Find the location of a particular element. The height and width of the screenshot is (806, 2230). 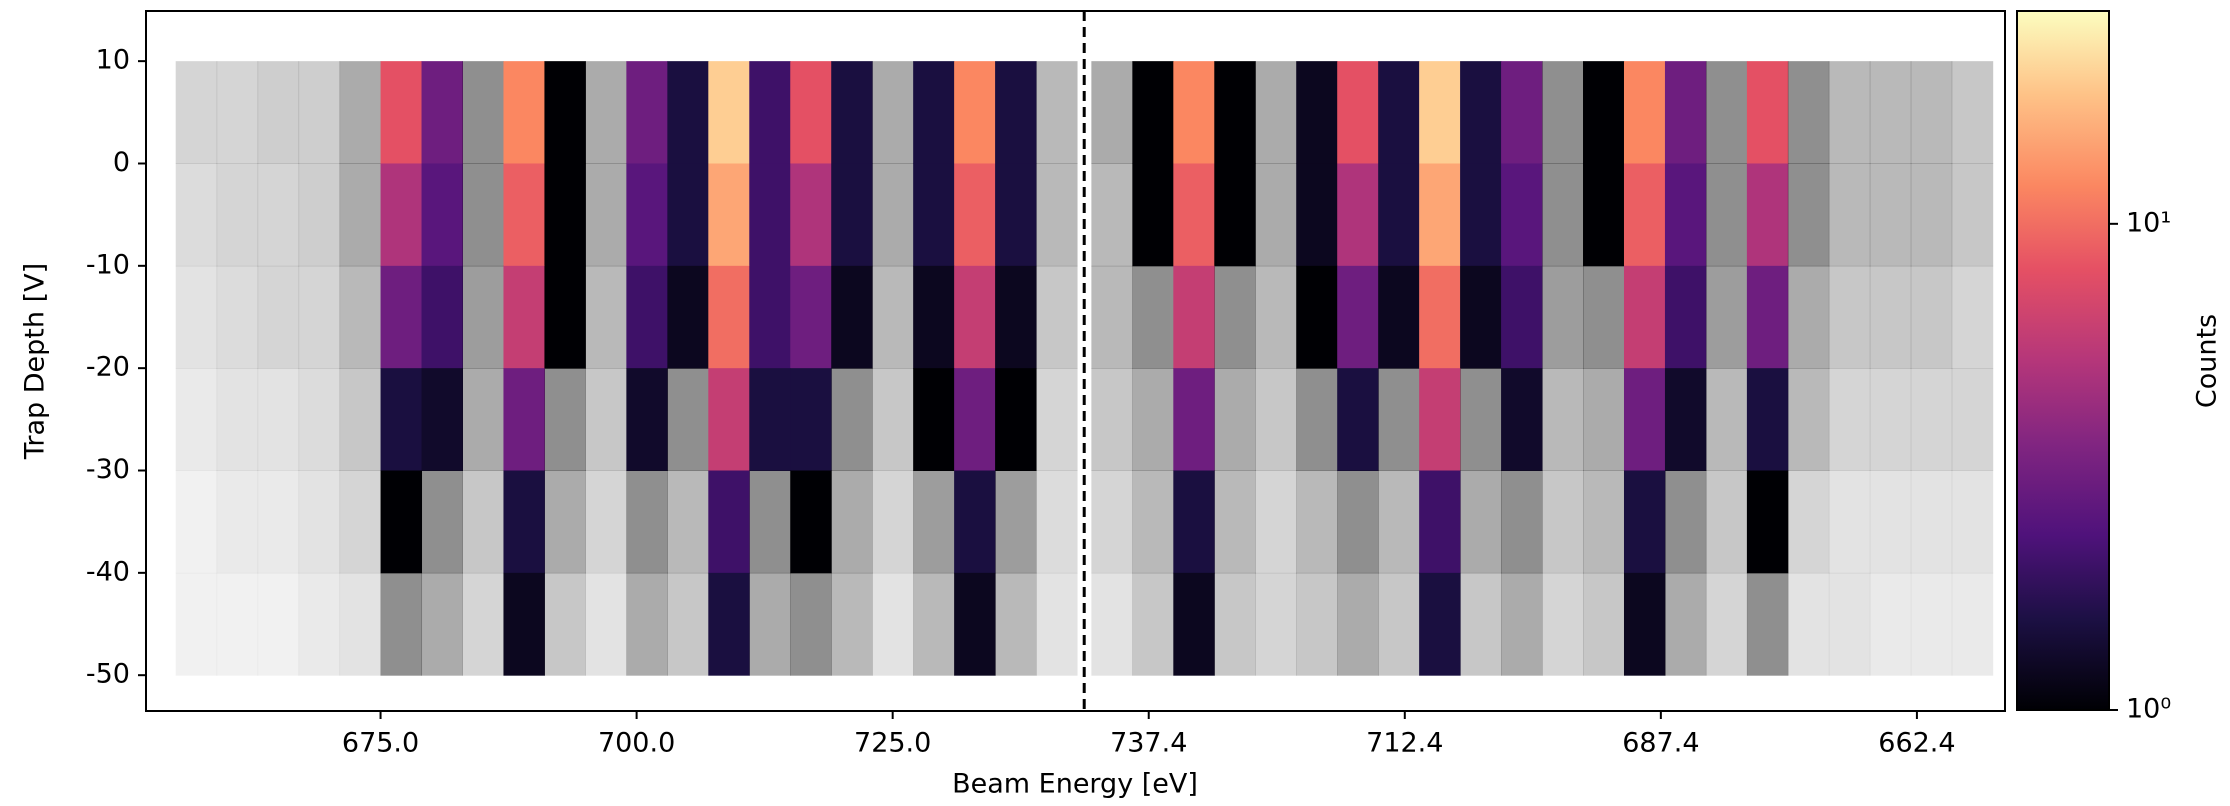

x-tick-label: 737.4 is located at coordinates (1148, 743).